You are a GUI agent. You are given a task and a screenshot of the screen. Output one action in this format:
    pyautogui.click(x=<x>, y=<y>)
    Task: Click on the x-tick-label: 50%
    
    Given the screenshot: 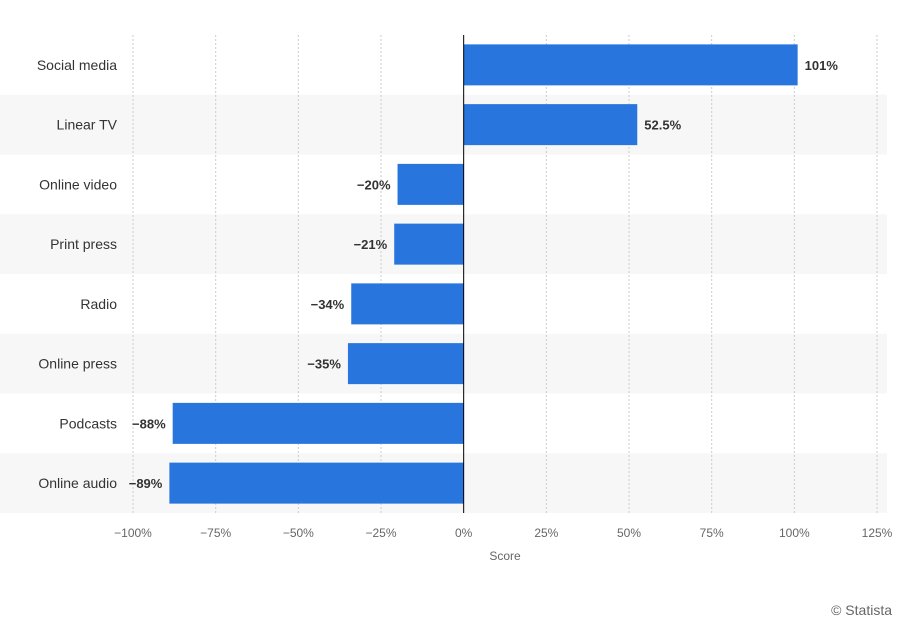 What is the action you would take?
    pyautogui.click(x=629, y=533)
    